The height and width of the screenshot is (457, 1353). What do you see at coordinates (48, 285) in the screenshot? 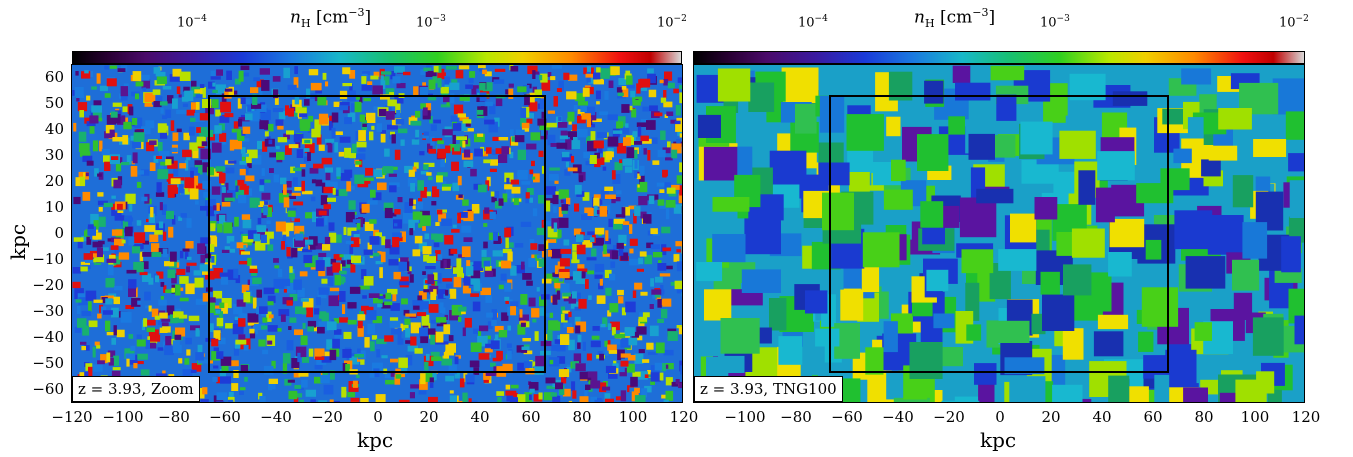
I see `y-tick-label: −20` at bounding box center [48, 285].